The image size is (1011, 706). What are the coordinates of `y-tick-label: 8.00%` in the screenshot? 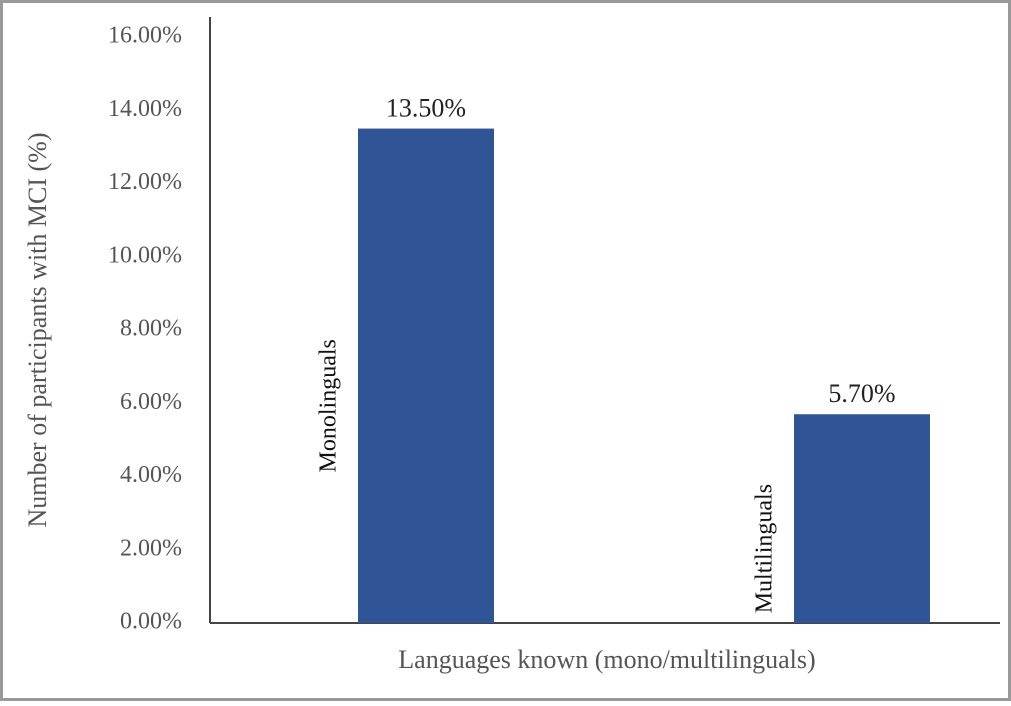 It's located at (151, 329).